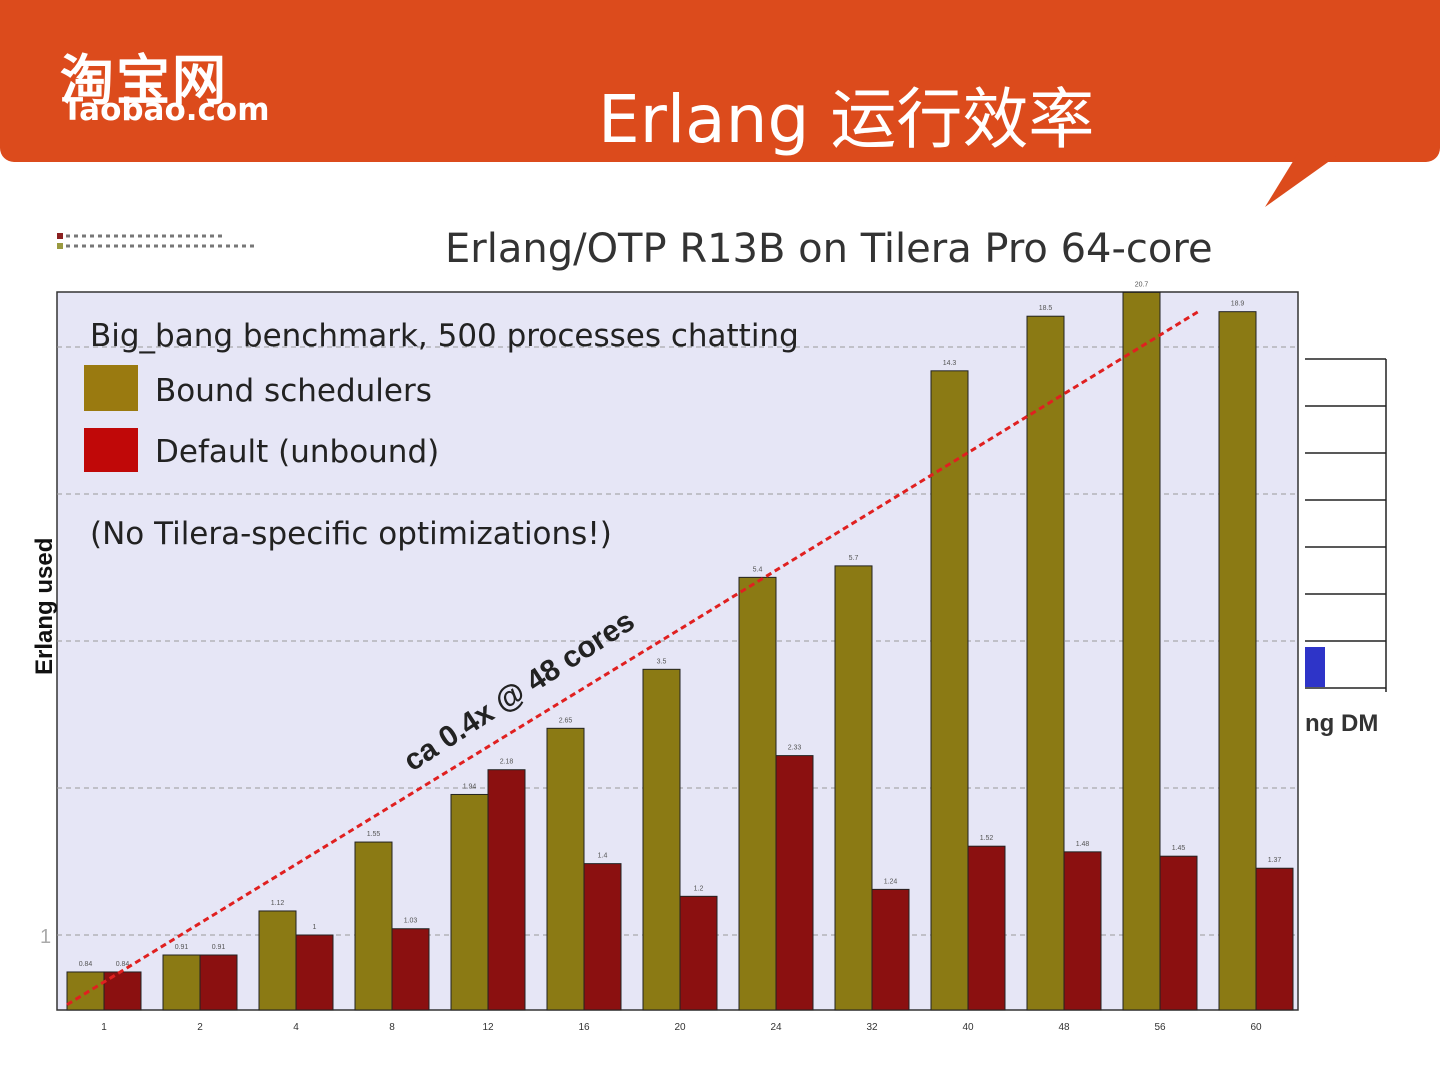 The image size is (1440, 1080). I want to click on bar-value-label: 1.55, so click(374, 834).